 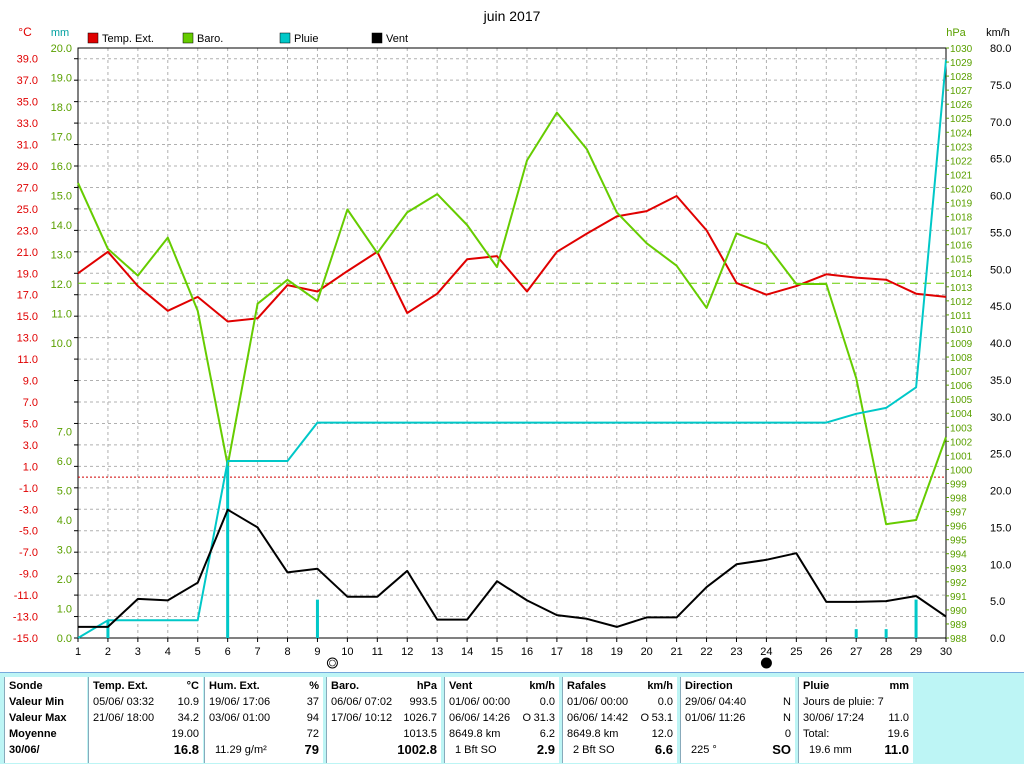 What do you see at coordinates (958, 527) in the screenshot?
I see `baro-tick-label: 996` at bounding box center [958, 527].